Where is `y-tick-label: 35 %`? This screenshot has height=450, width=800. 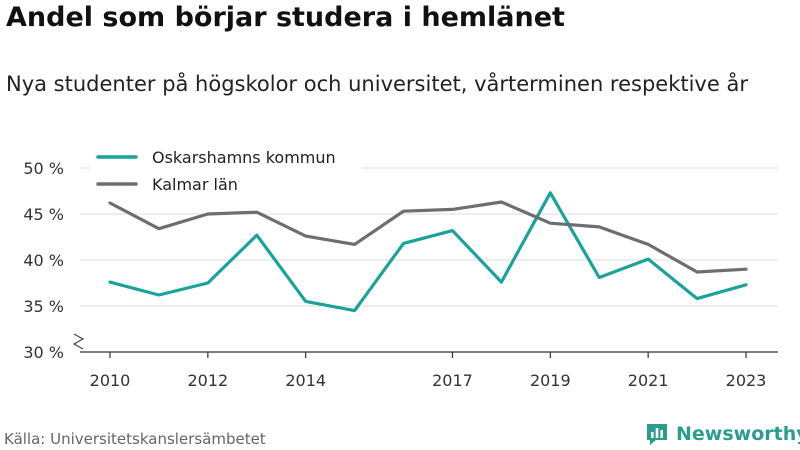
y-tick-label: 35 % is located at coordinates (43, 306).